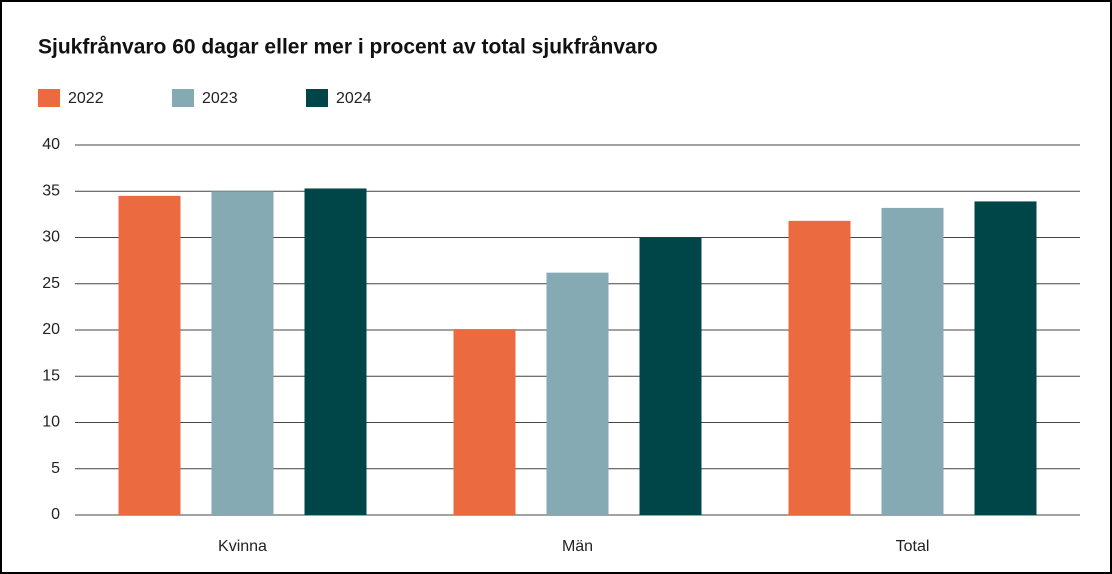  Describe the element at coordinates (55, 468) in the screenshot. I see `y-tick-label: 5` at that location.